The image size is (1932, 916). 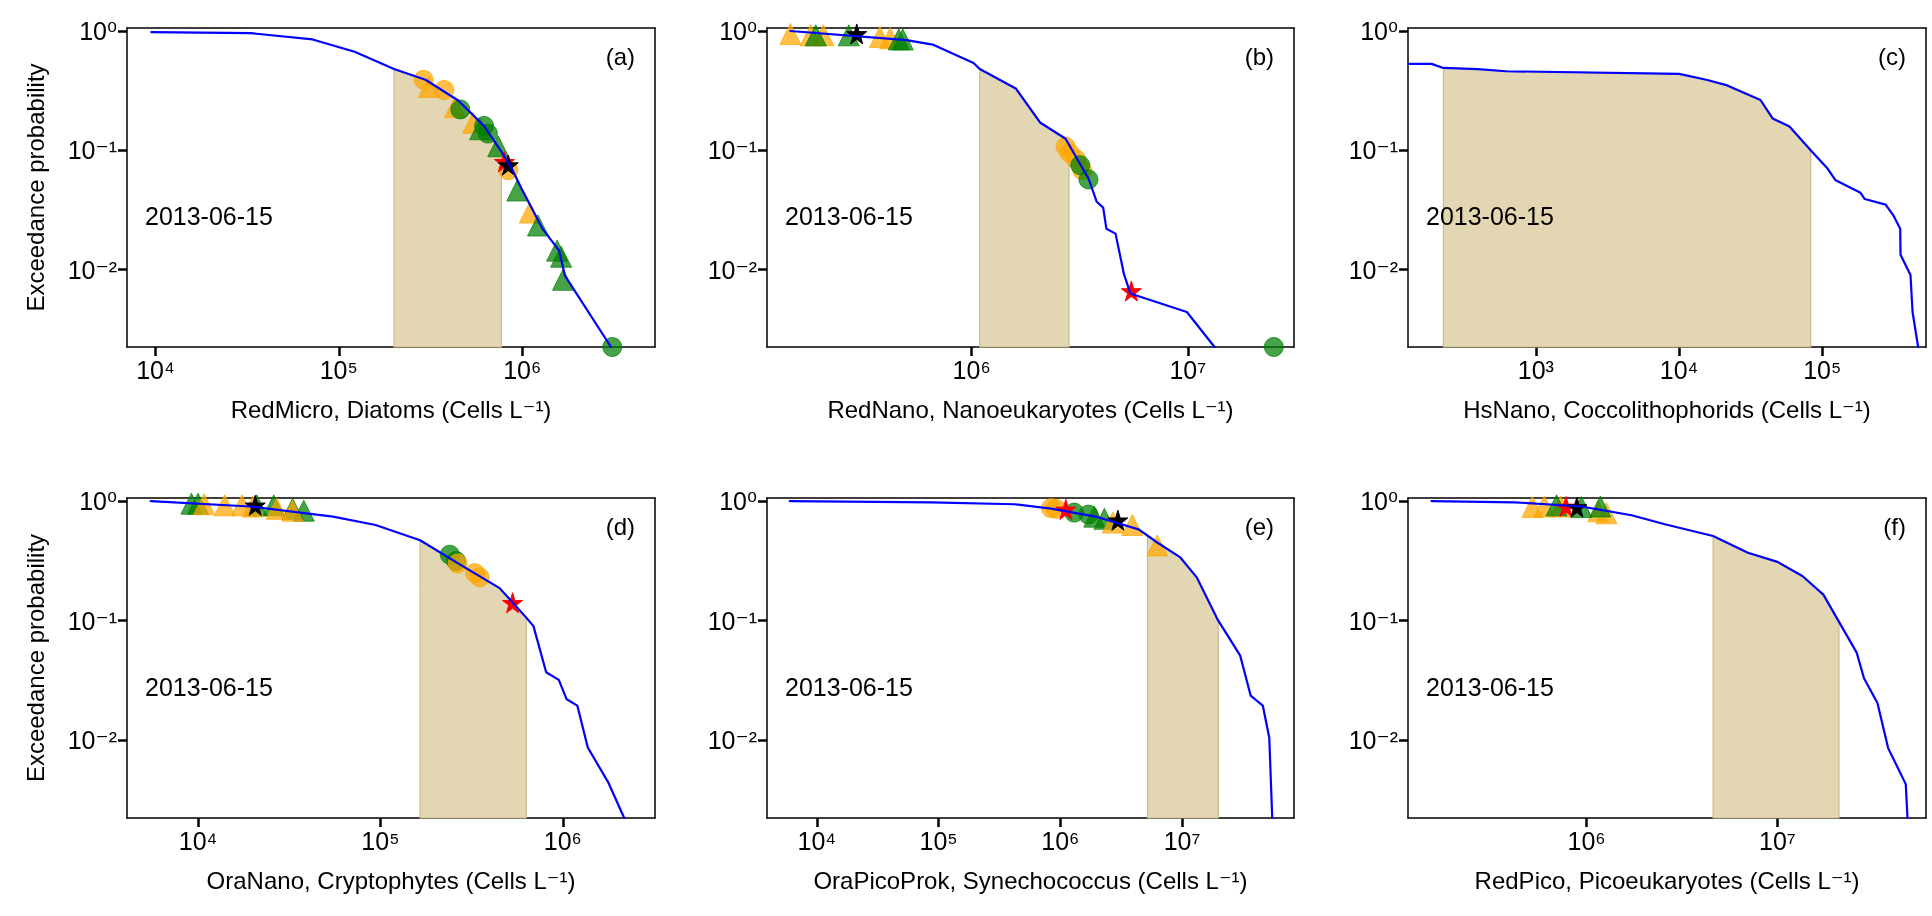 I want to click on x-axis-title: OraNano, Cryptophytes (Cells L⁻¹), so click(x=391, y=880).